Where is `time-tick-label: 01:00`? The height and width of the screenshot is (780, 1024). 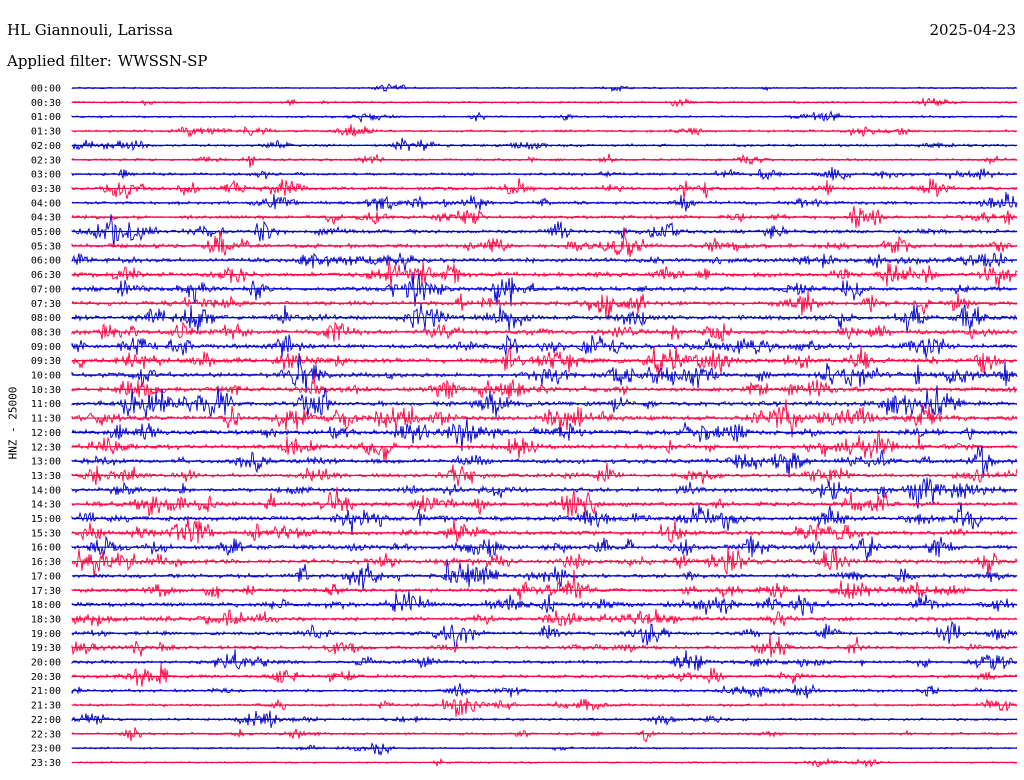
time-tick-label: 01:00 is located at coordinates (46, 117).